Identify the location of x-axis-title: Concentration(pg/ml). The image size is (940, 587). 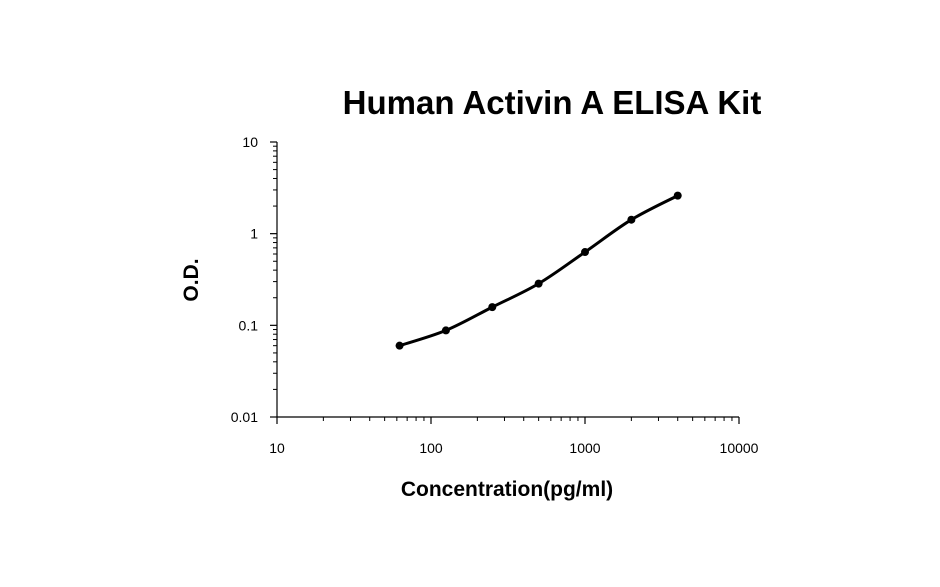
(507, 489).